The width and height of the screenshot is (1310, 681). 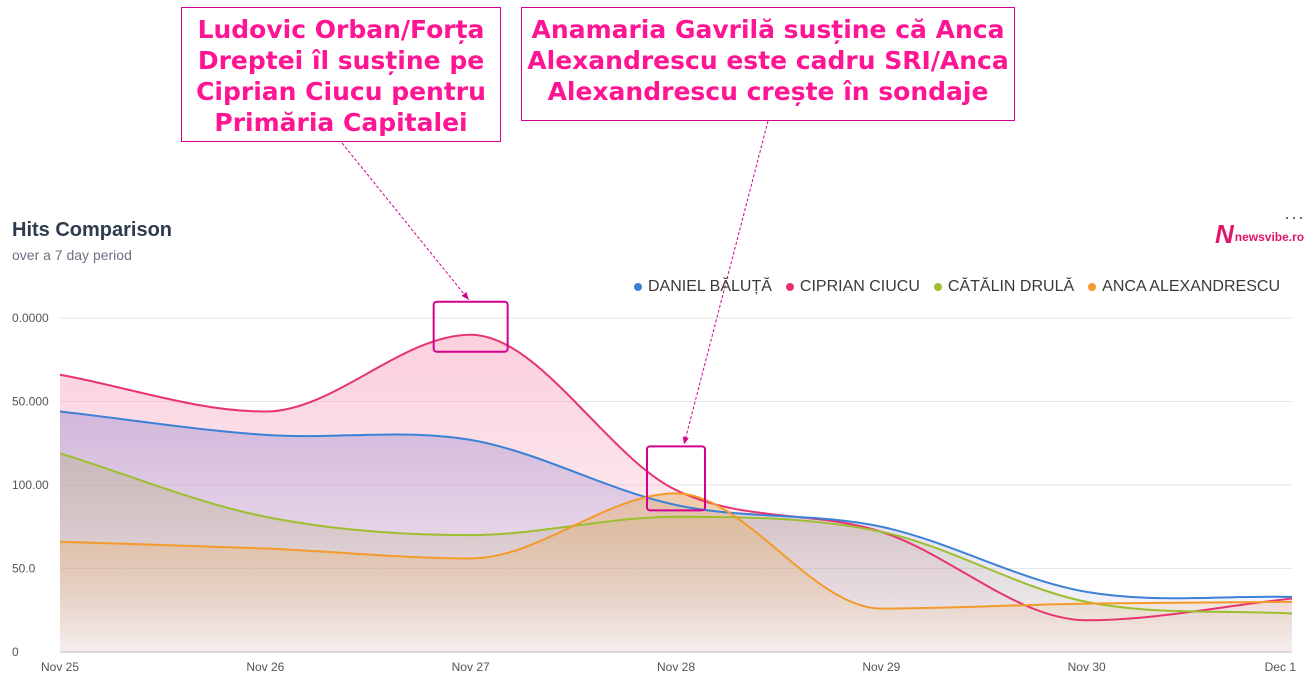 What do you see at coordinates (30, 402) in the screenshot?
I see `y-tick-label: 50.000` at bounding box center [30, 402].